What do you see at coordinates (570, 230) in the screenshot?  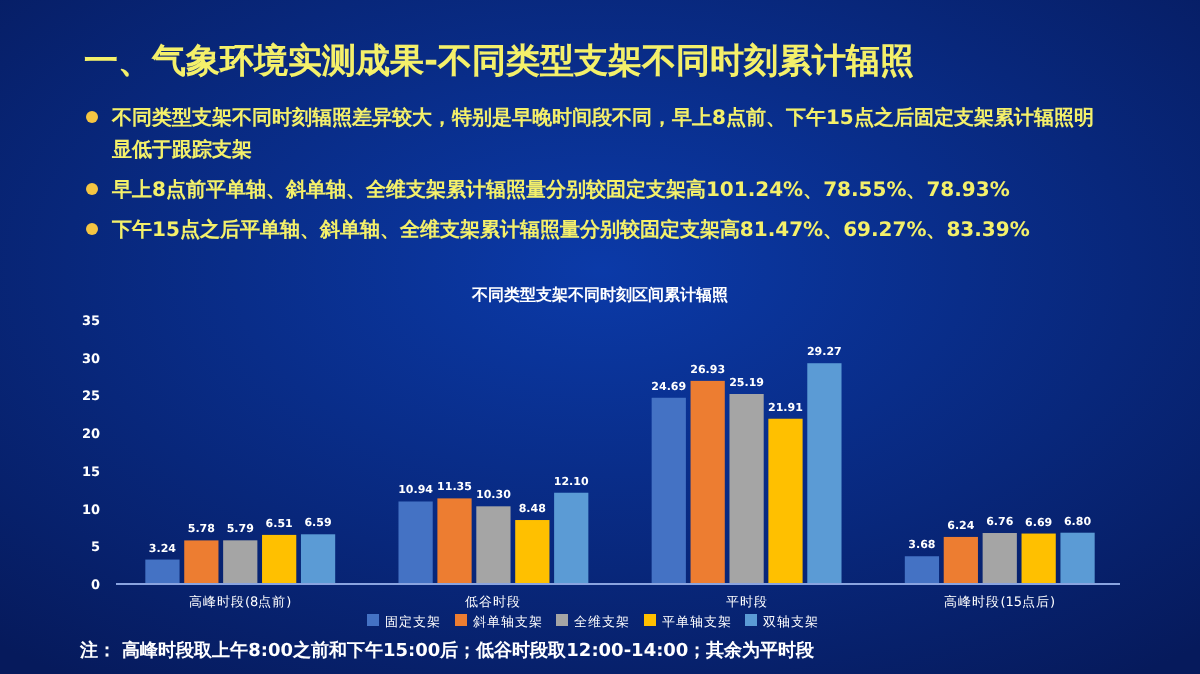 I see `text: 下午15点之后平单轴、斜单轴、全维支架累计辐照量分别较固定支架高81.47%、69.27%、83.39%` at bounding box center [570, 230].